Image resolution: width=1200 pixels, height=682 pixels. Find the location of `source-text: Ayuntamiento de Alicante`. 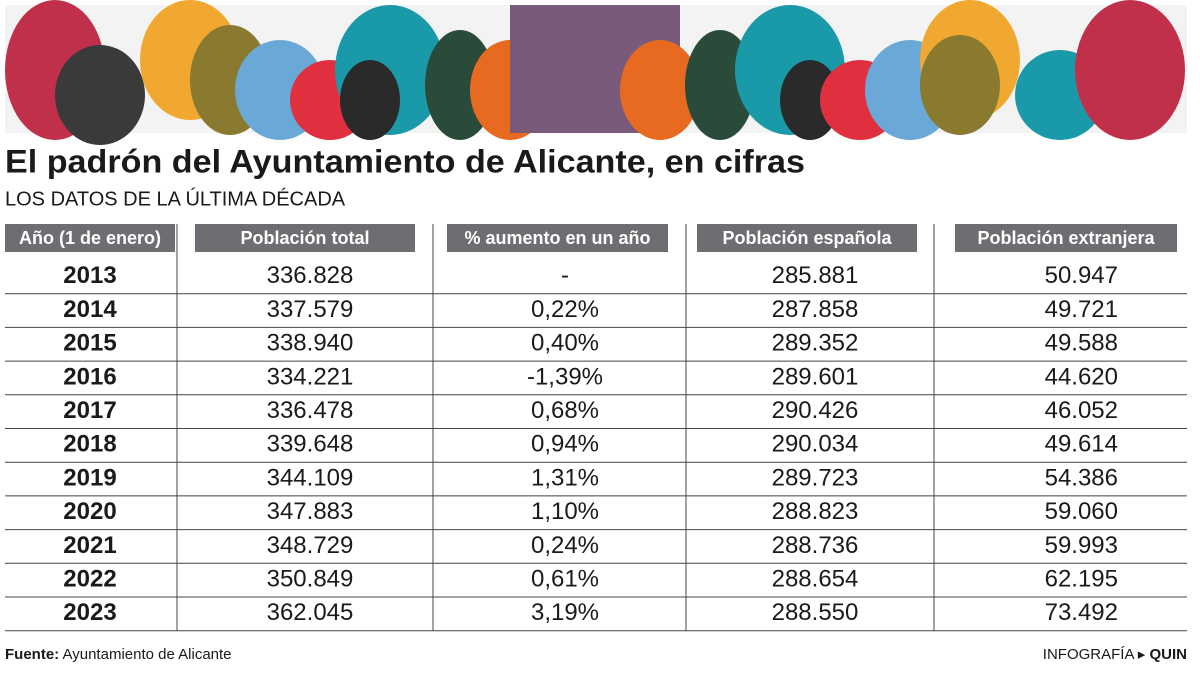

source-text: Ayuntamiento de Alicante is located at coordinates (147, 654).